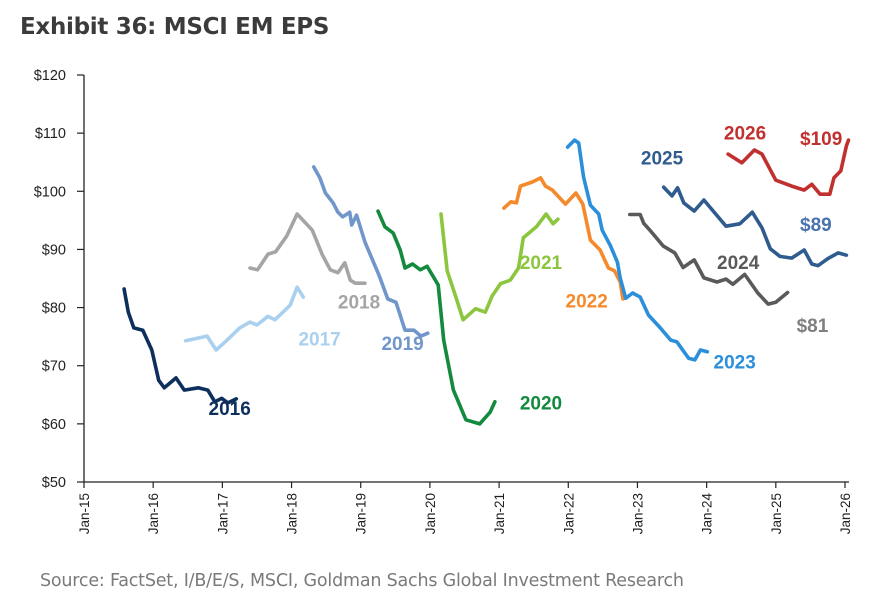 Image resolution: width=875 pixels, height=610 pixels. What do you see at coordinates (307, 249) in the screenshot?
I see `series-line-2018` at bounding box center [307, 249].